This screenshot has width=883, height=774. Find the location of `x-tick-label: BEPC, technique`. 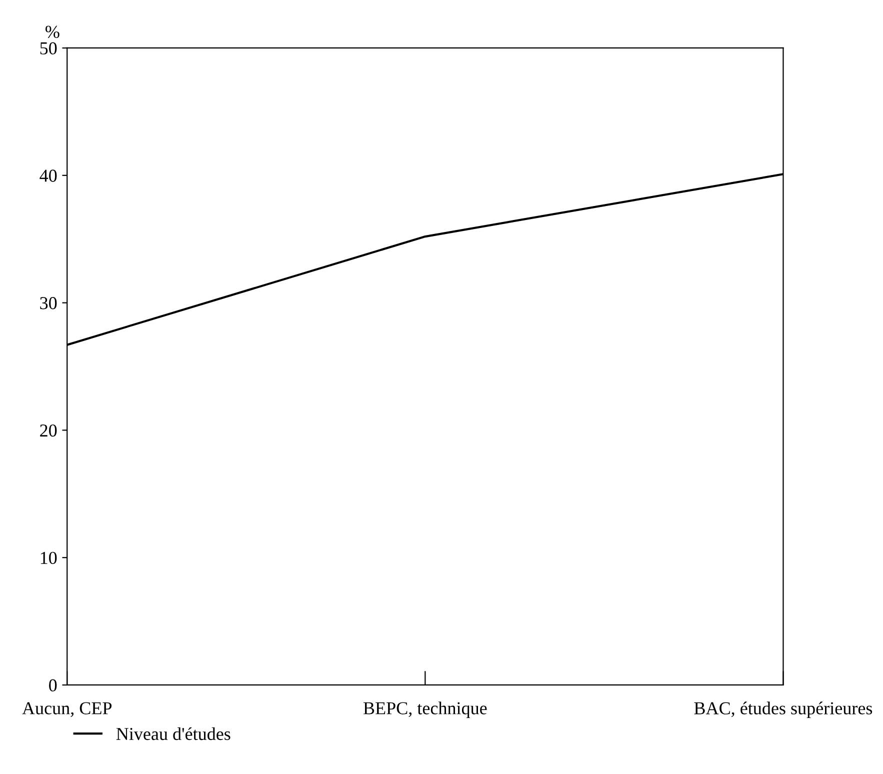

x-tick-label: BEPC, technique is located at coordinates (425, 710).